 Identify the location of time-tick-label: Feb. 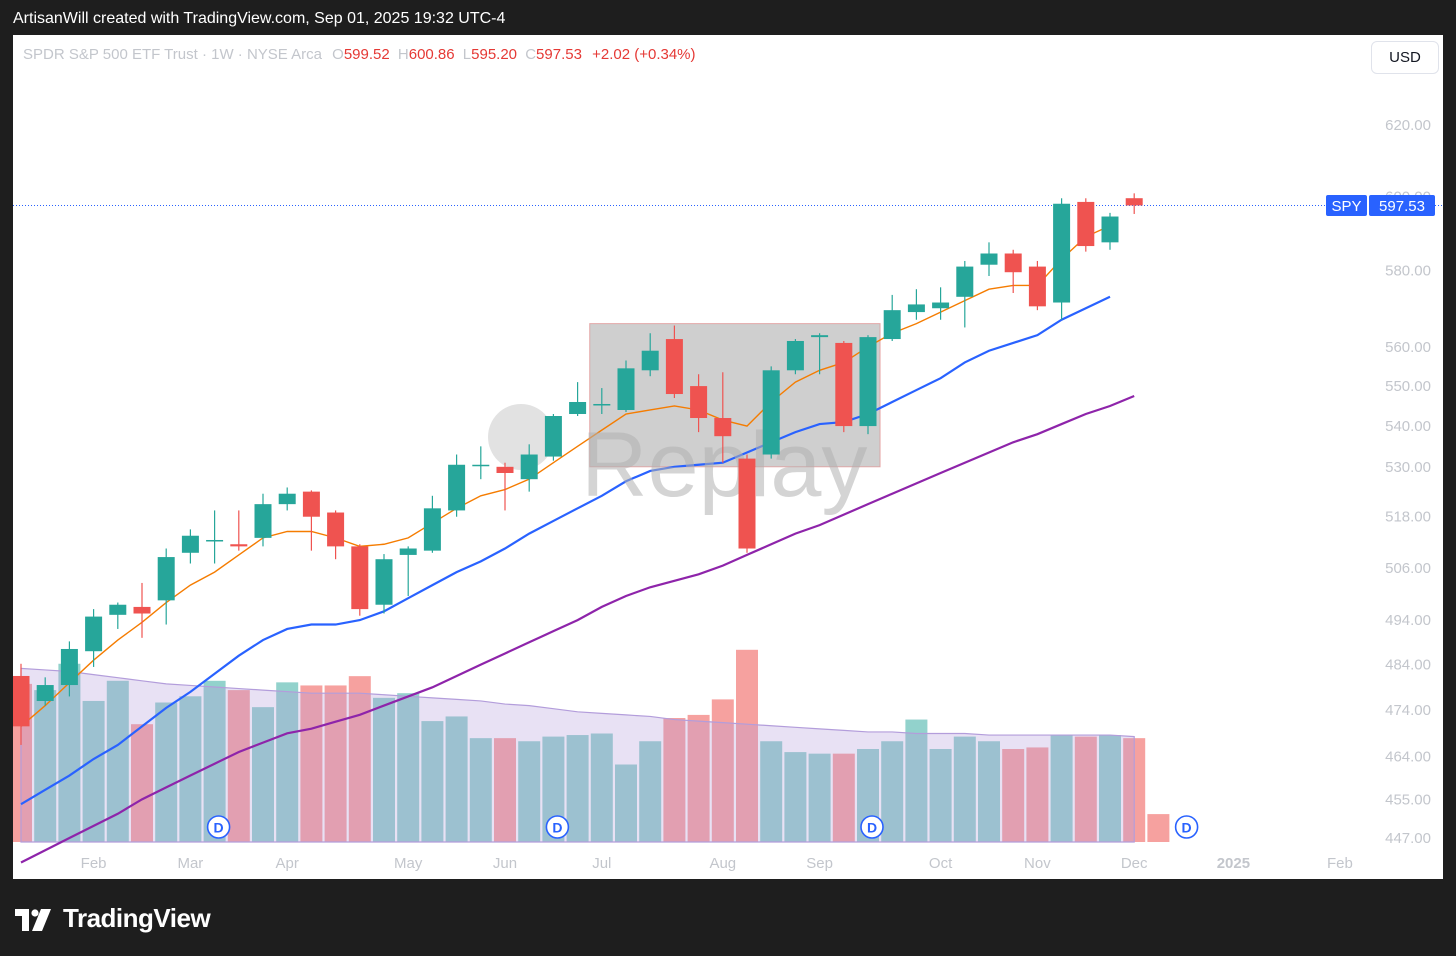
(1340, 863).